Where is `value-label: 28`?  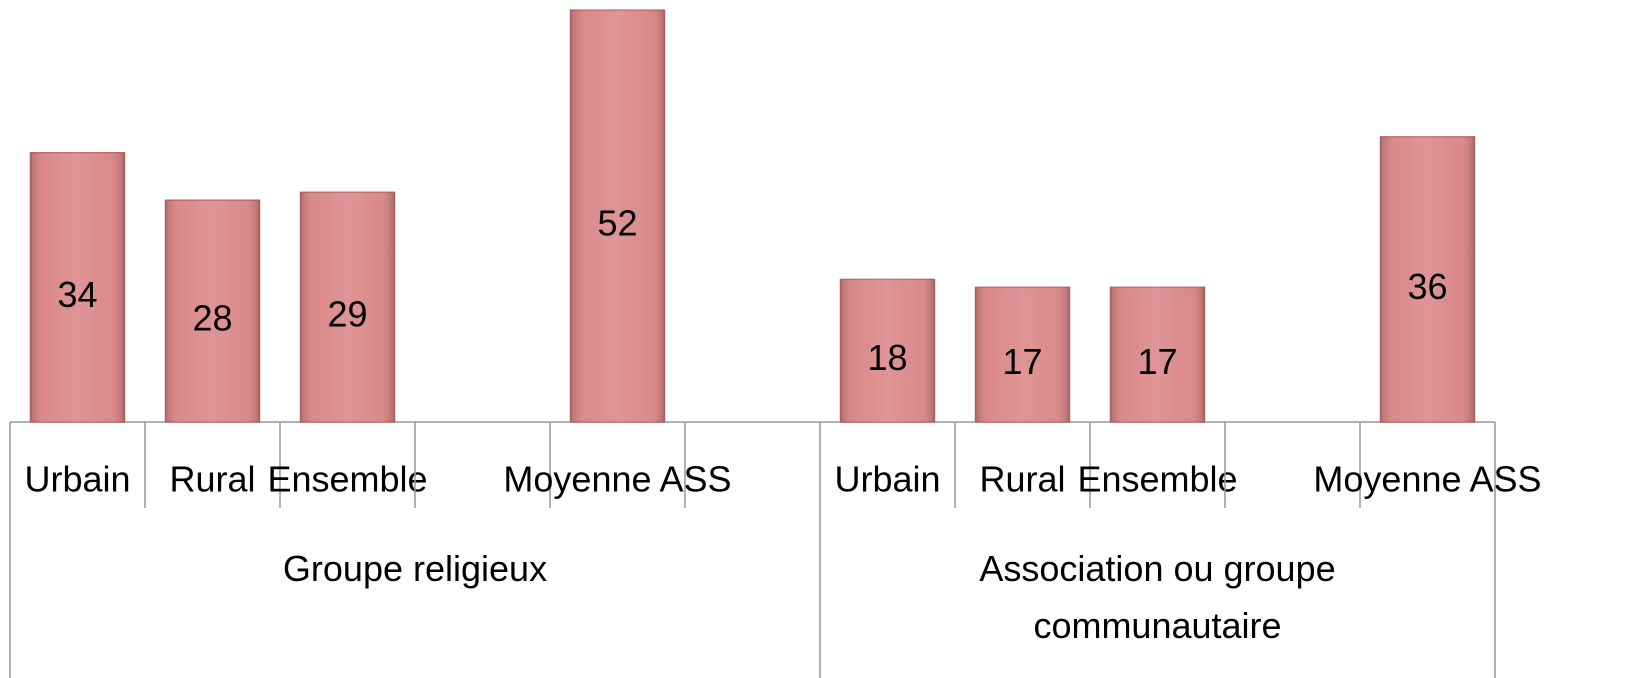
value-label: 28 is located at coordinates (212, 318).